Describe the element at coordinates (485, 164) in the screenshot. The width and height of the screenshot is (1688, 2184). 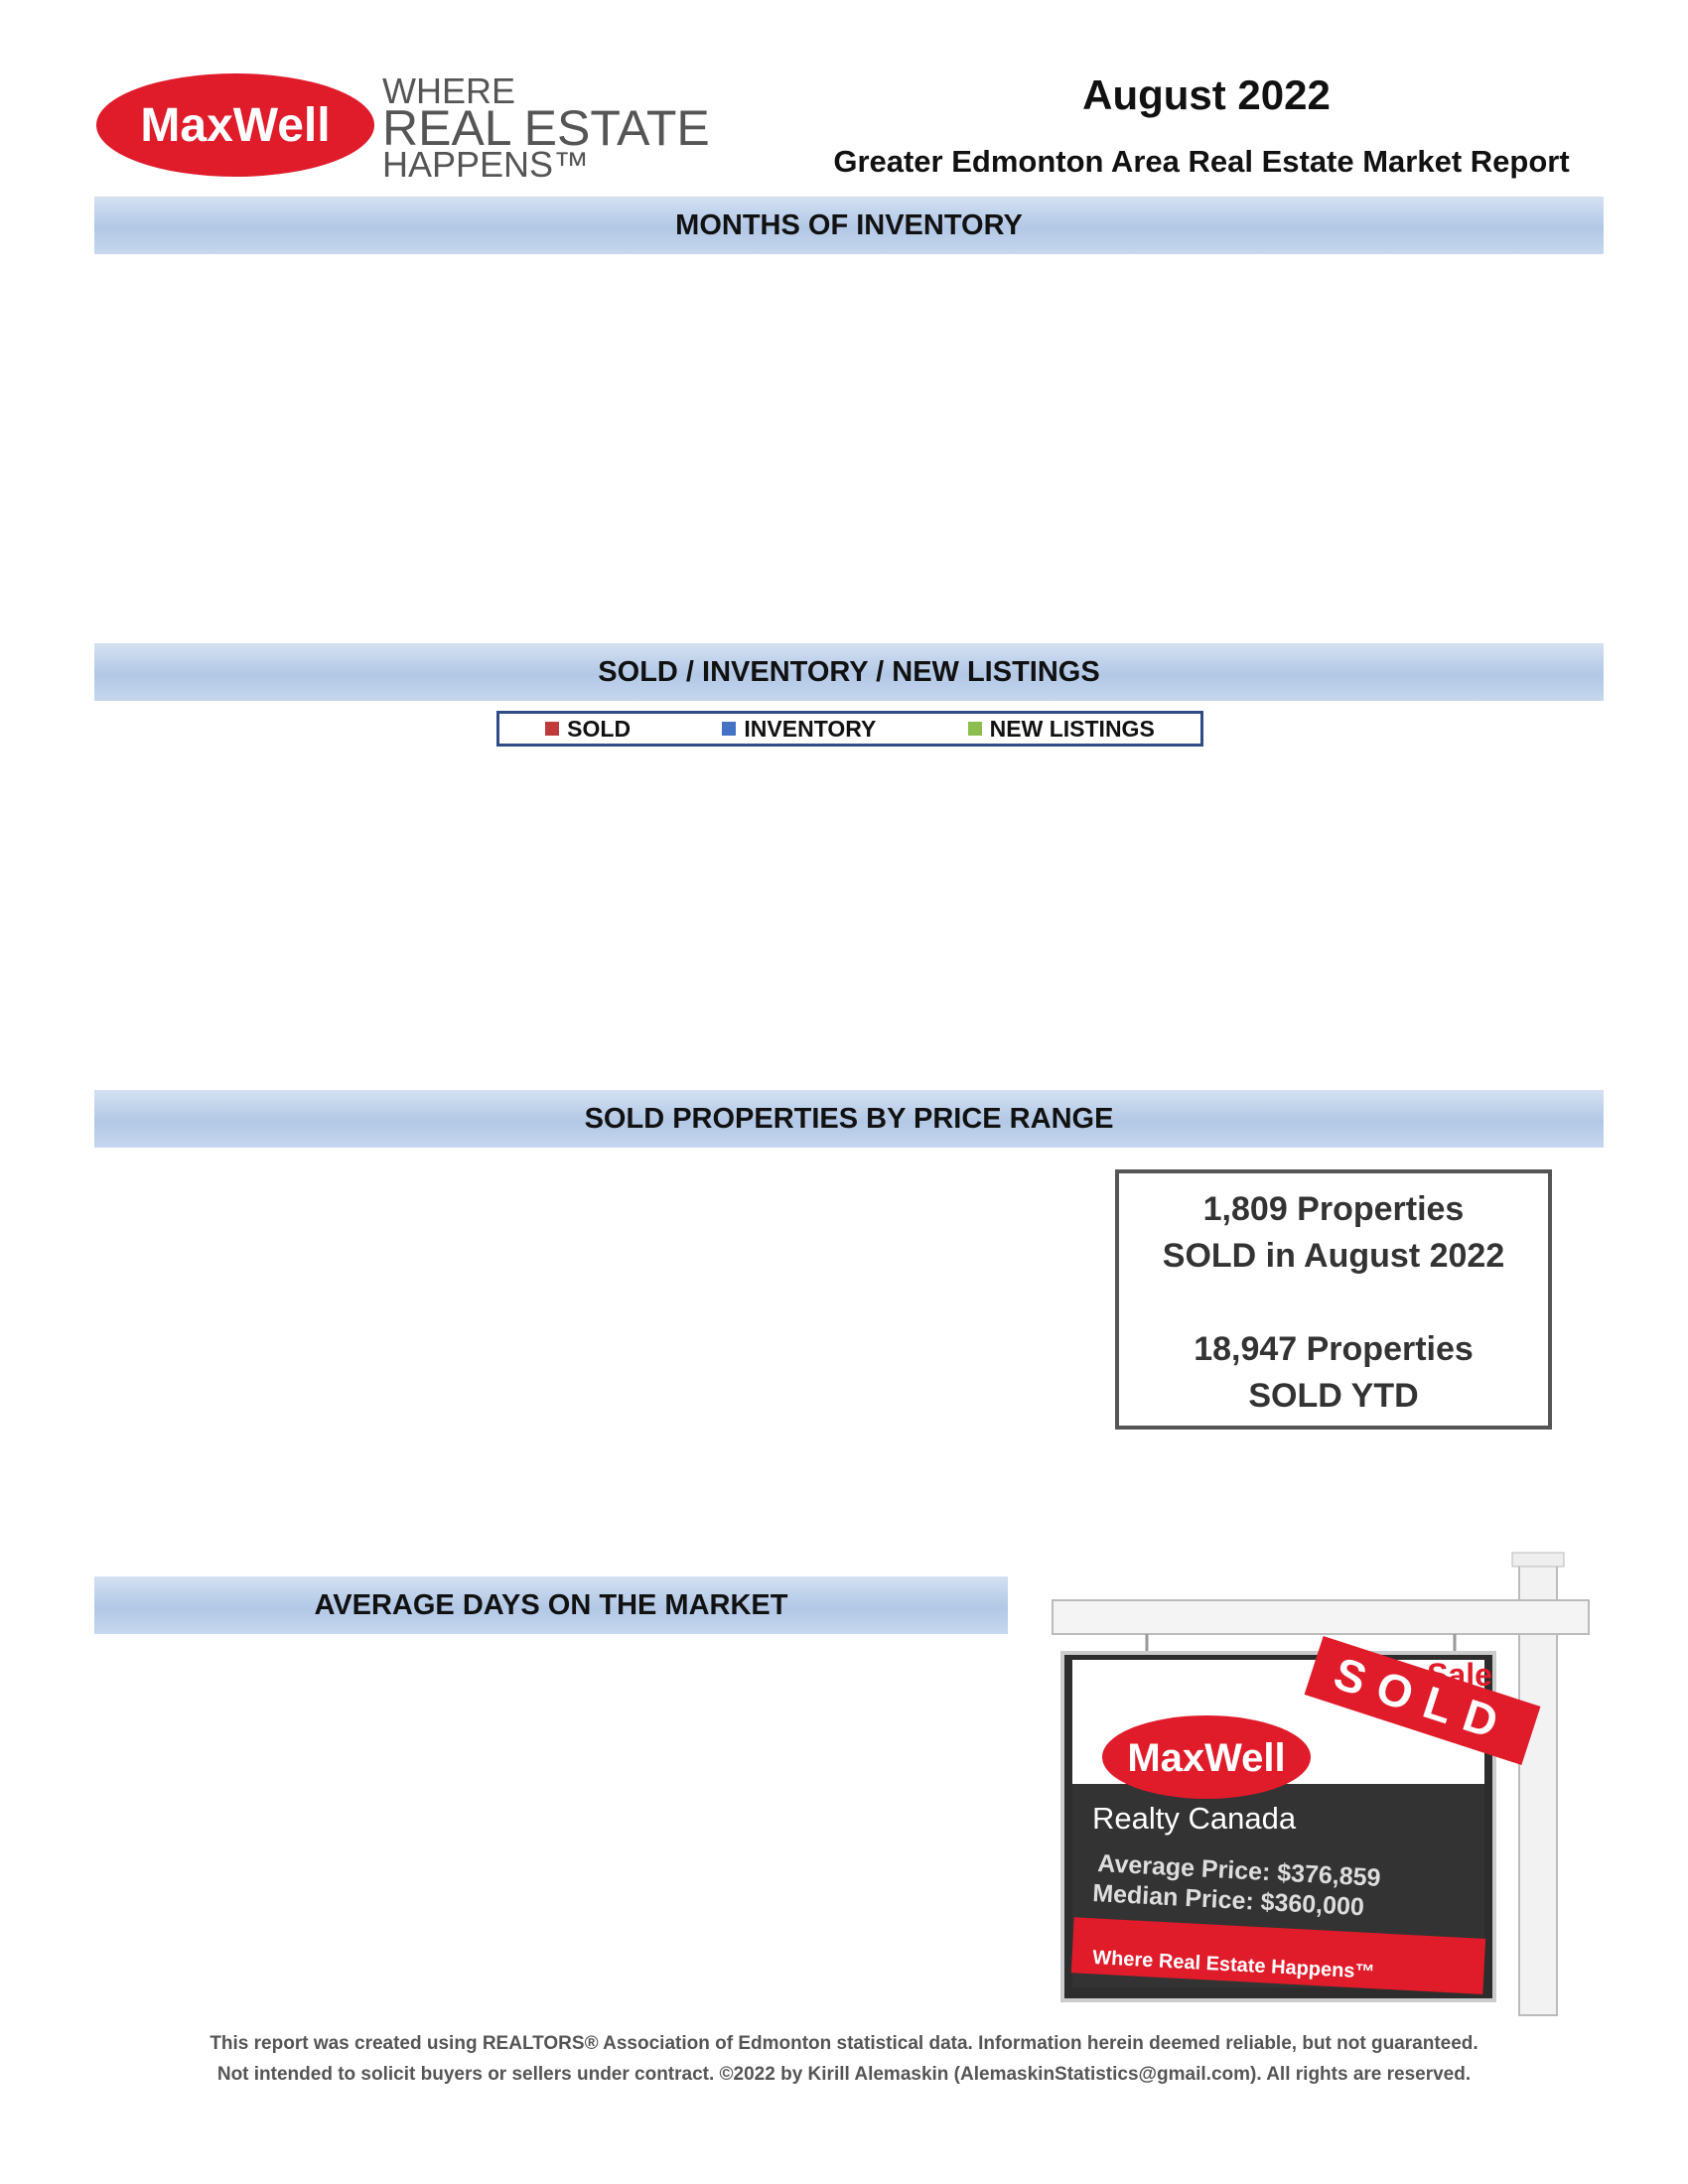
I see `tagline-line3: HAPPENS™` at that location.